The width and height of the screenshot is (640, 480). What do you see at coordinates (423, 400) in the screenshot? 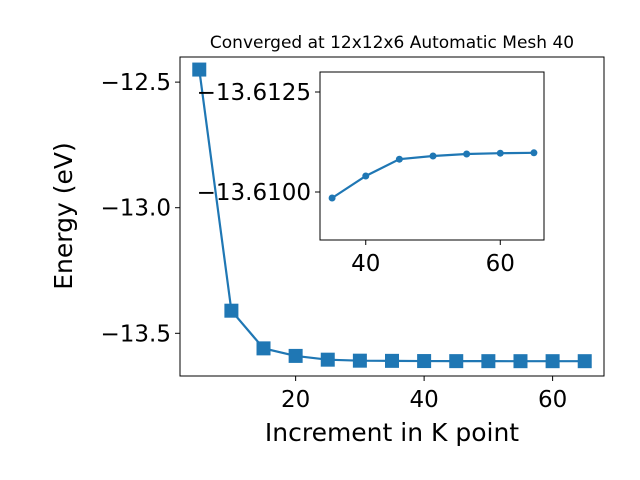
I see `main-x-tick-label: 40` at bounding box center [423, 400].